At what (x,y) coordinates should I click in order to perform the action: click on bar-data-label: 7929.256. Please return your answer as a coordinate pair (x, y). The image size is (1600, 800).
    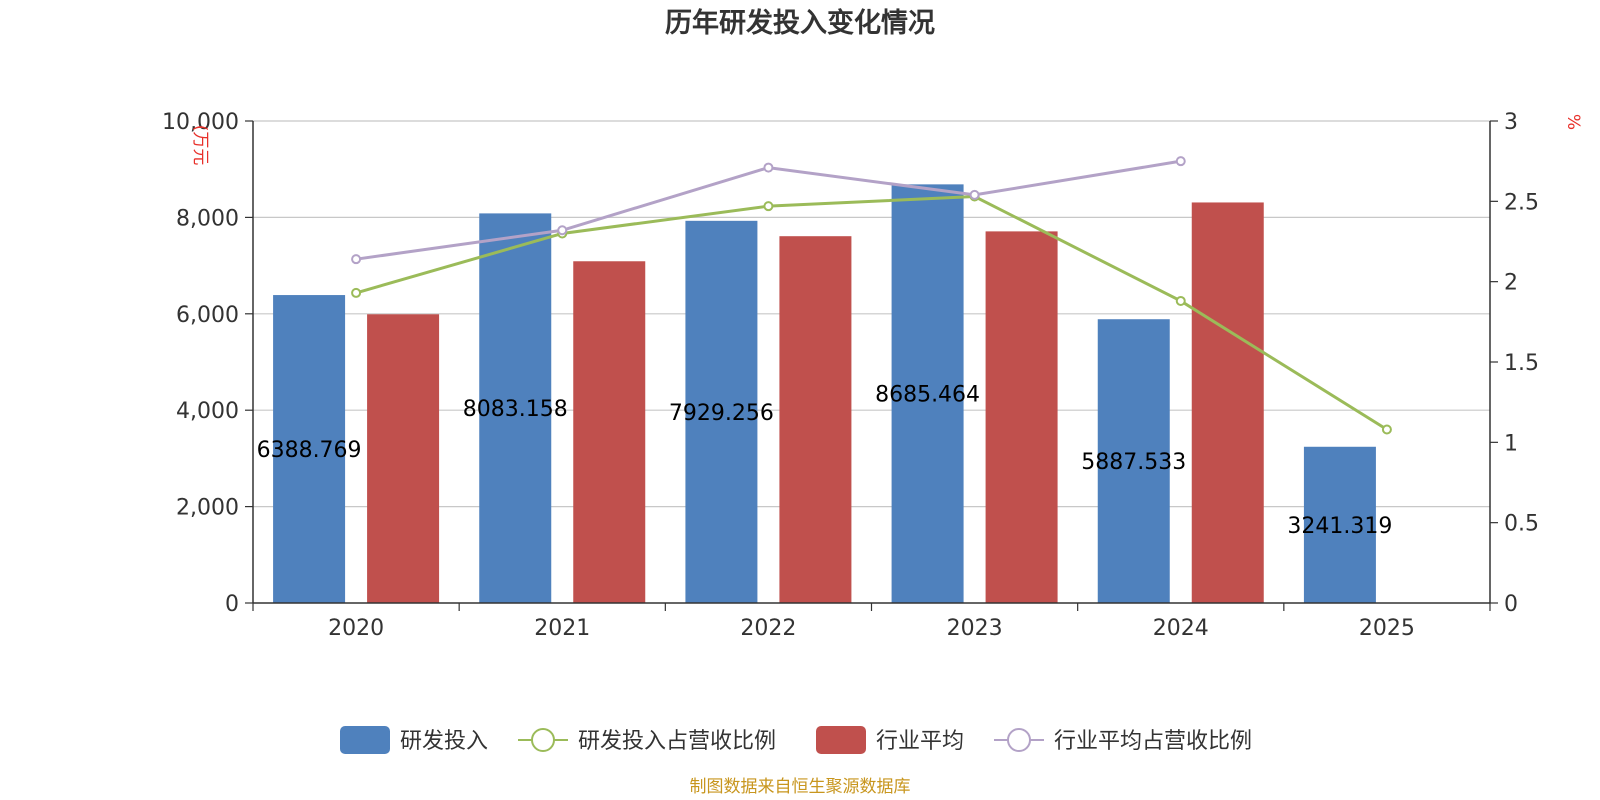
    Looking at the image, I should click on (721, 413).